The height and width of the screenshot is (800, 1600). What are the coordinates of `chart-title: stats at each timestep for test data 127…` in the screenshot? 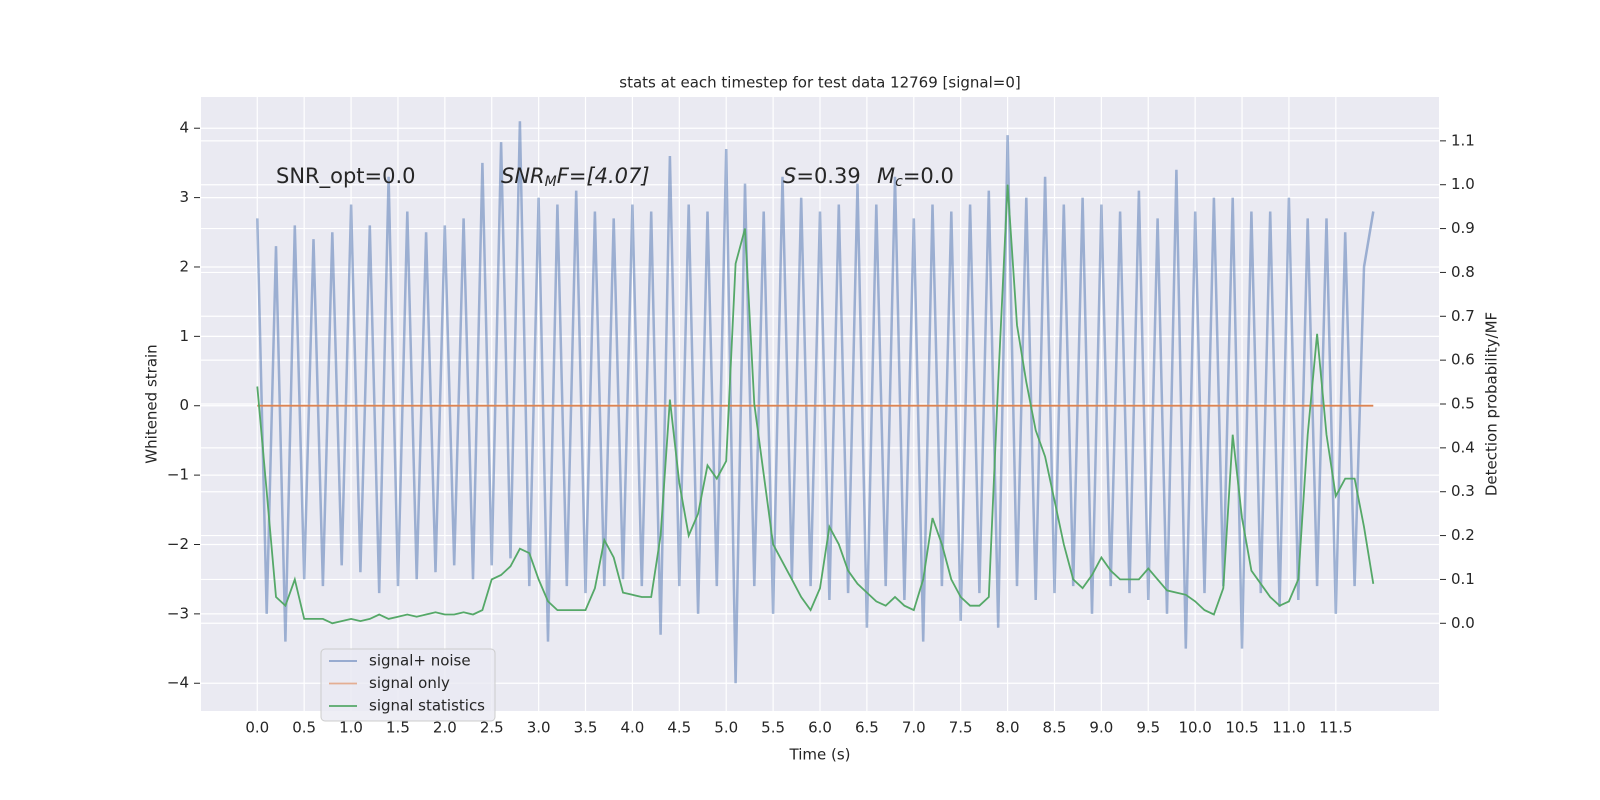 It's located at (819, 83).